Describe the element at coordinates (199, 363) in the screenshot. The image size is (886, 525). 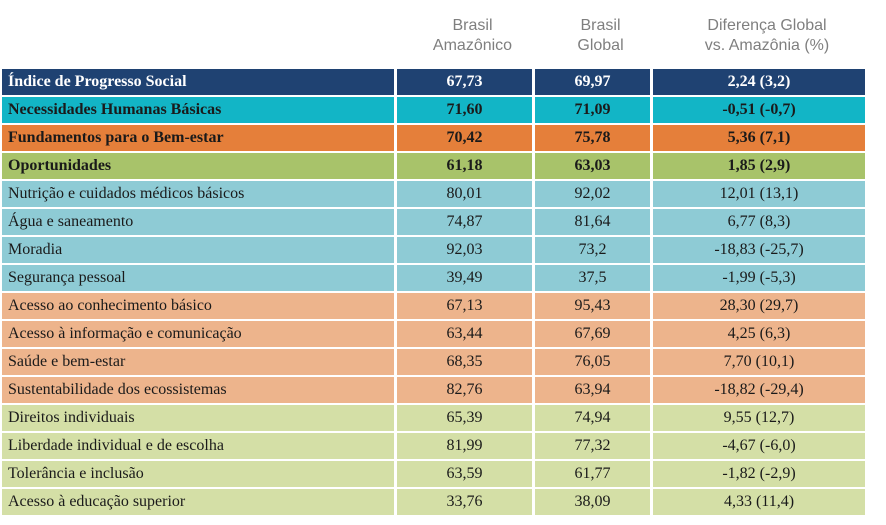
I see `row-label: Saúde e bem-estar` at that location.